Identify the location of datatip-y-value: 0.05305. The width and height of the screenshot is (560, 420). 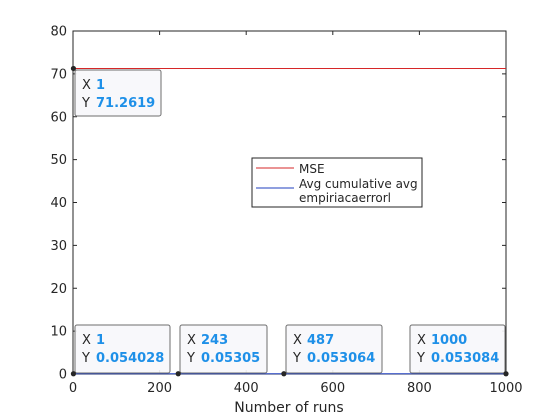
(230, 358).